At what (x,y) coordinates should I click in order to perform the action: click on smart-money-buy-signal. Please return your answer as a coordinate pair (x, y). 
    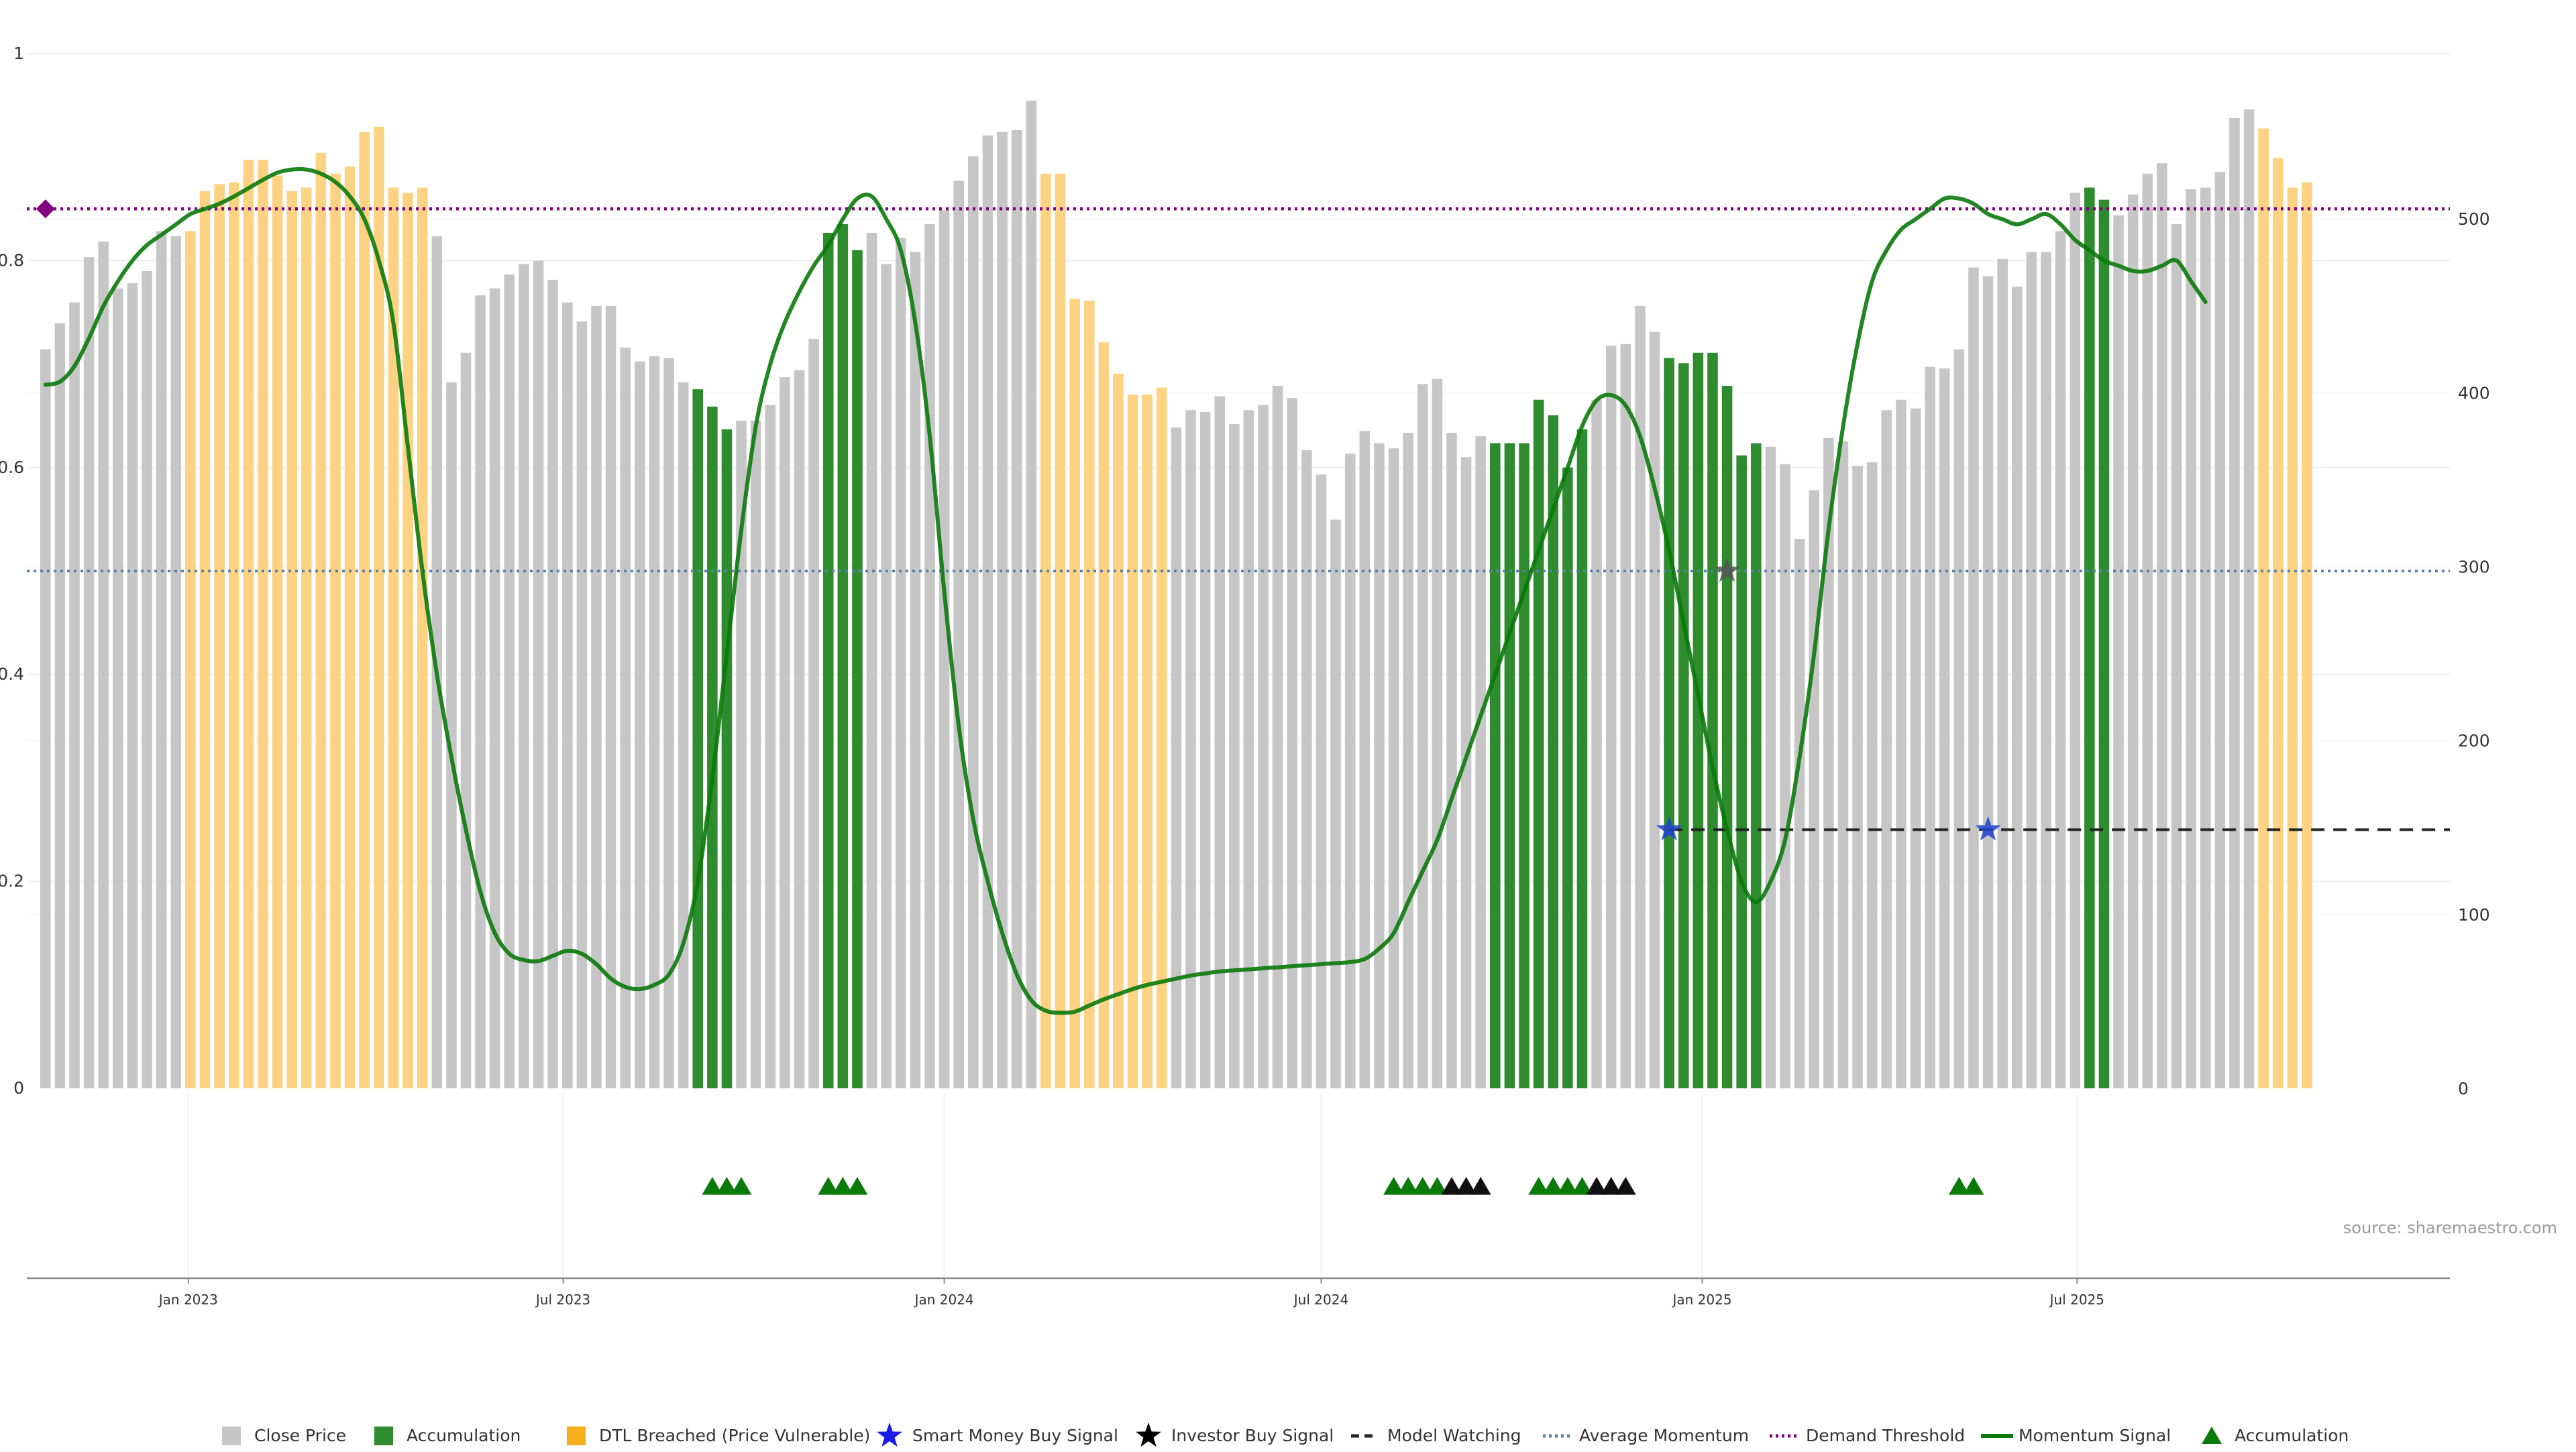
    Looking at the image, I should click on (1669, 829).